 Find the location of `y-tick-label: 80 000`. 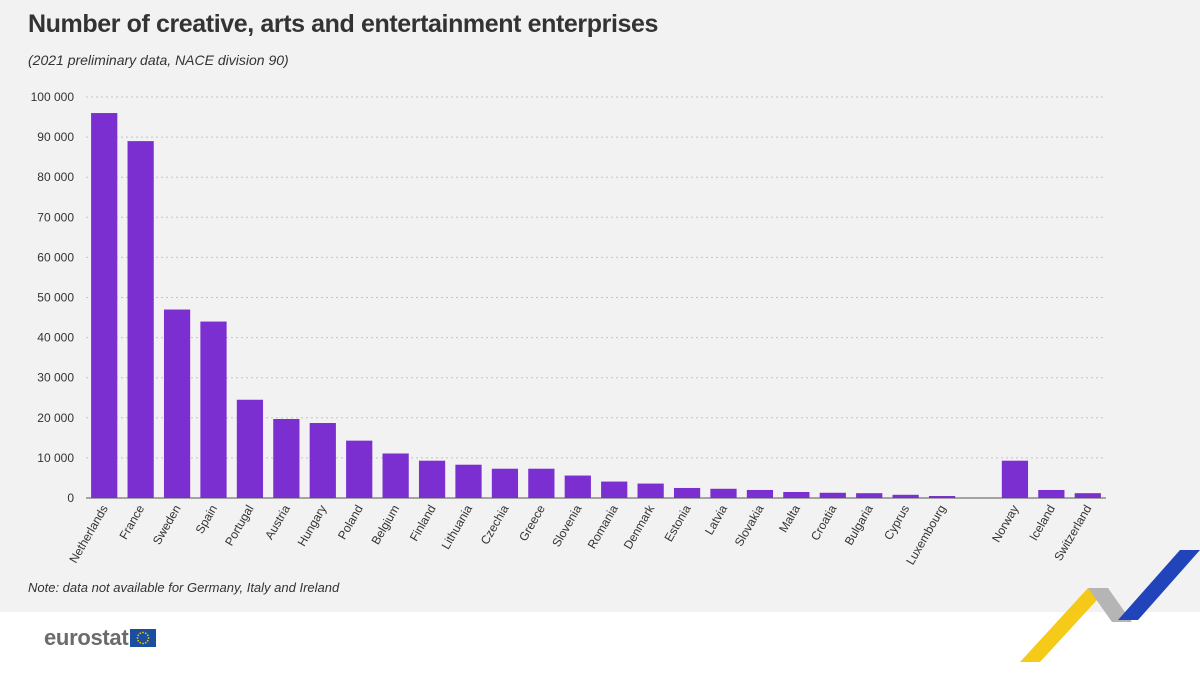

y-tick-label: 80 000 is located at coordinates (55, 177).